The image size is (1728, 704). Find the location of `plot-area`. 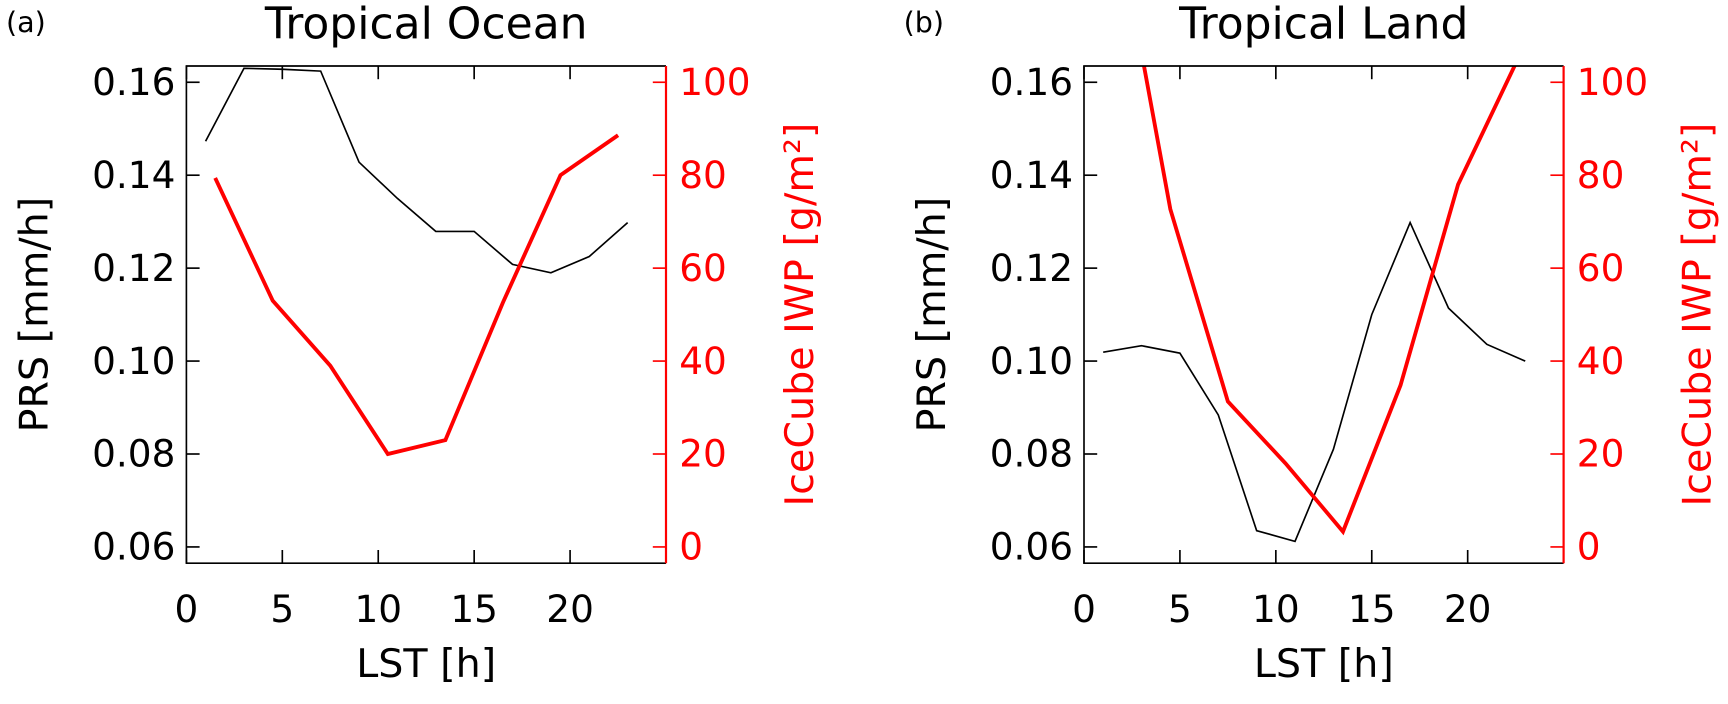

plot-area is located at coordinates (416, 262).